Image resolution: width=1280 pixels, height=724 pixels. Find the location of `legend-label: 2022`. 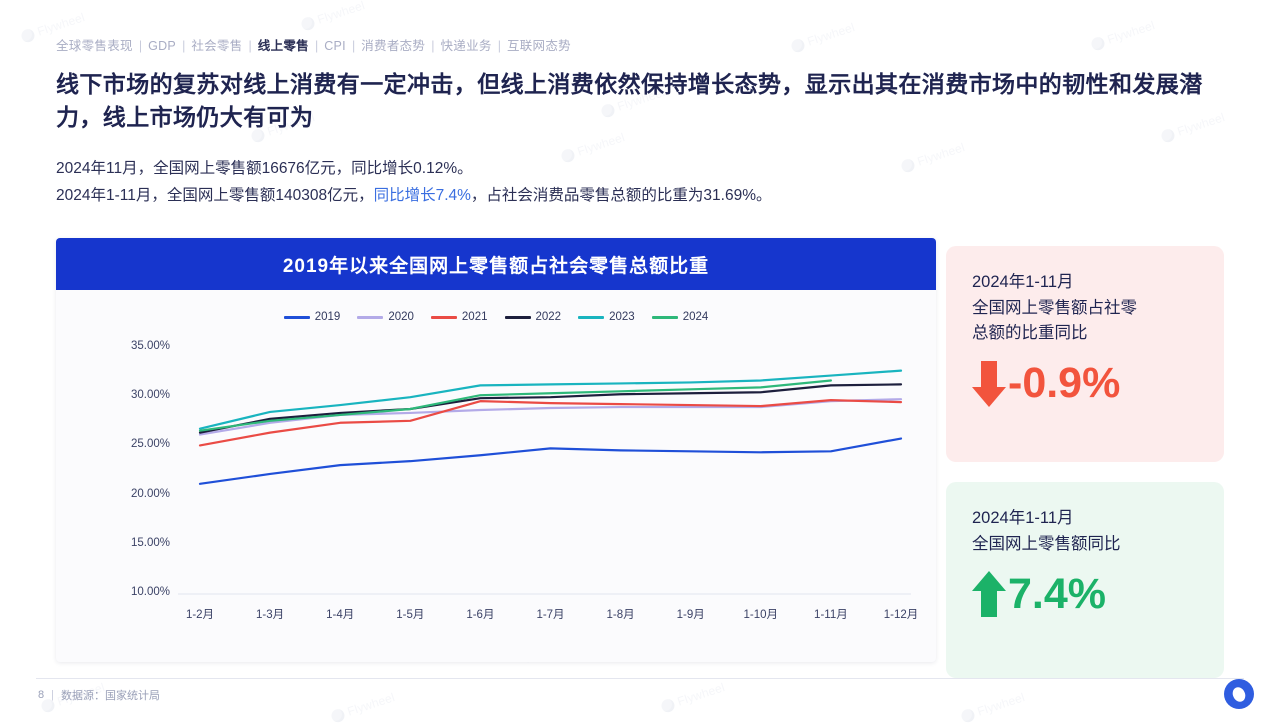

legend-label: 2022 is located at coordinates (548, 317).